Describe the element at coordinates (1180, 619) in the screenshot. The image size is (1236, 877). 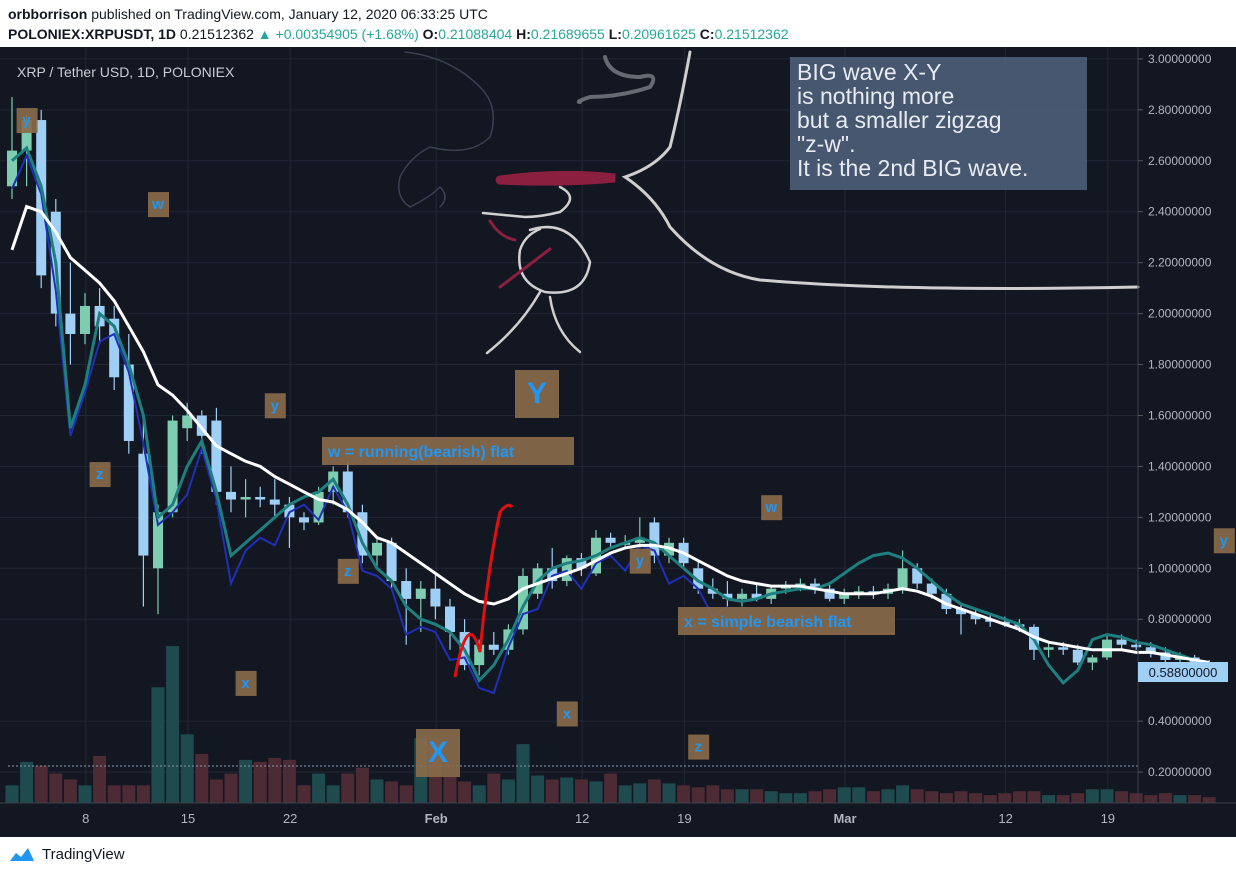
I see `y-tick-label: 0.80000000` at that location.